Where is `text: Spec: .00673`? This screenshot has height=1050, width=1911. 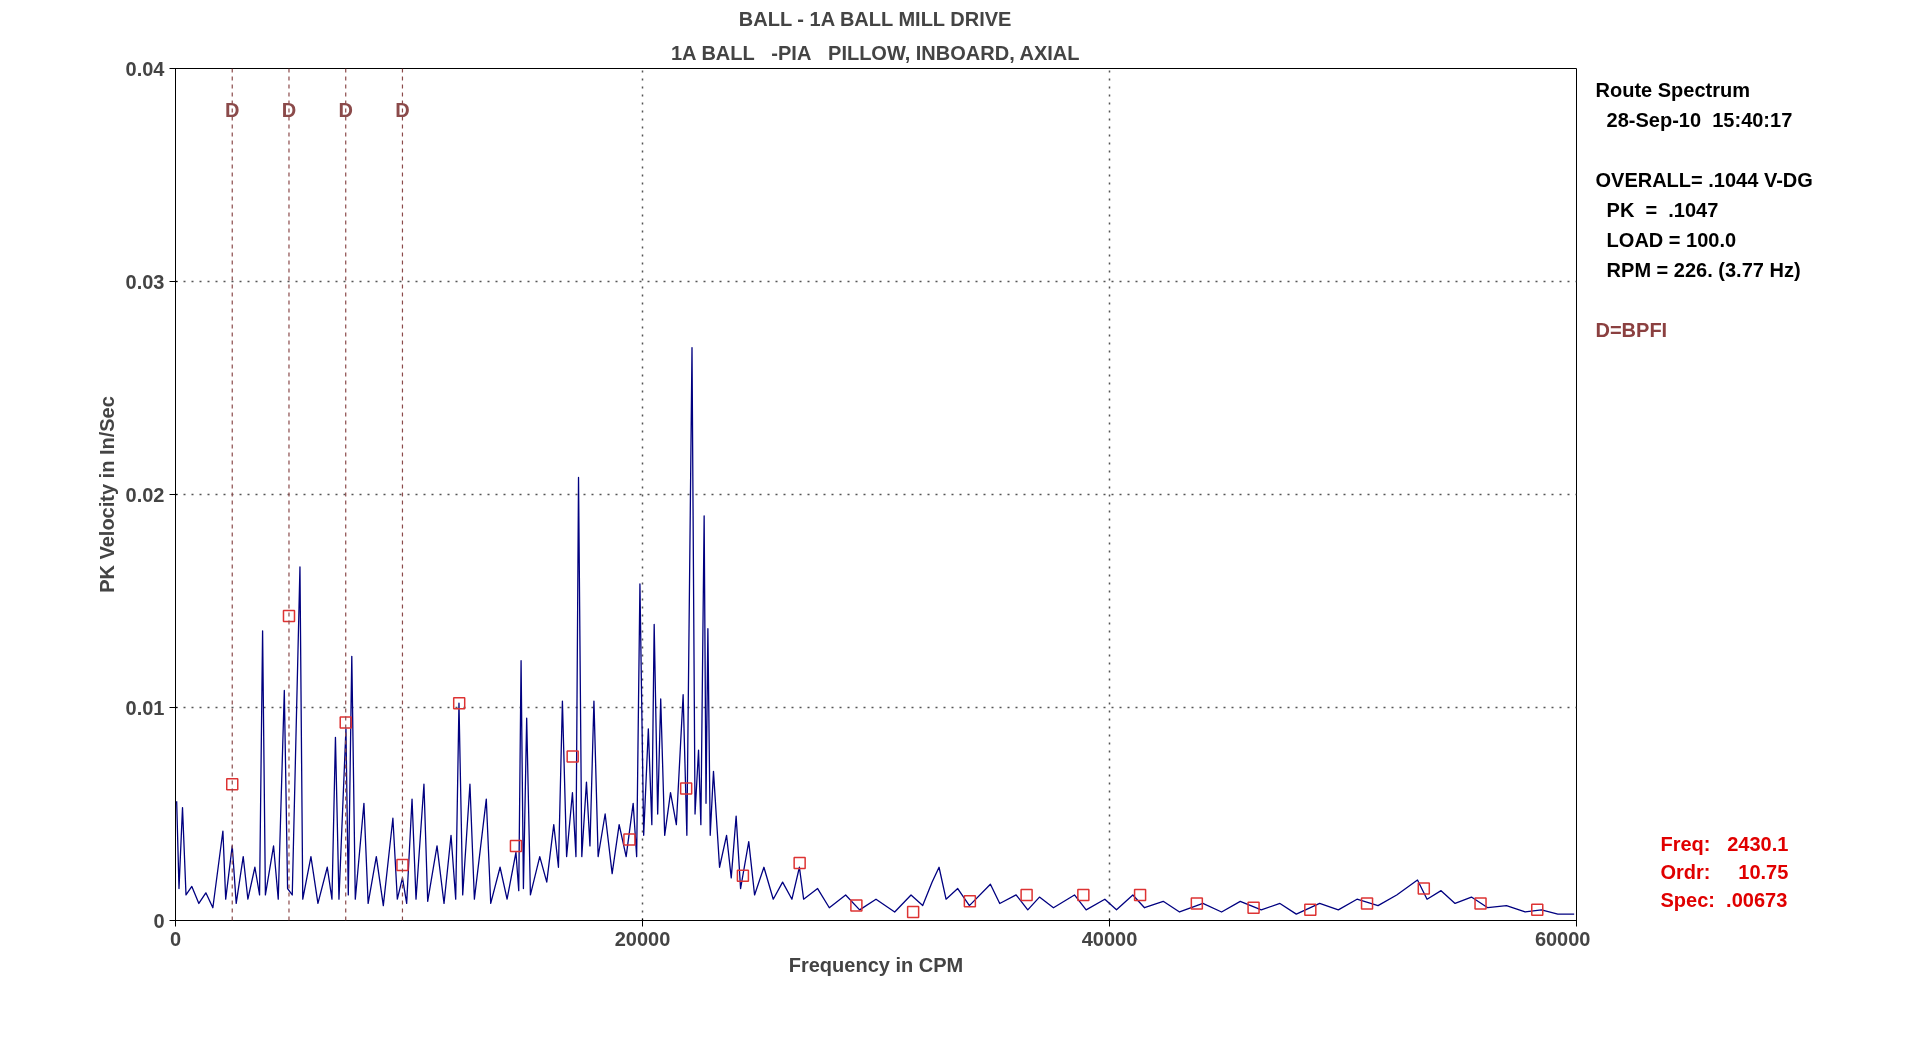 text: Spec: .00673 is located at coordinates (1724, 899).